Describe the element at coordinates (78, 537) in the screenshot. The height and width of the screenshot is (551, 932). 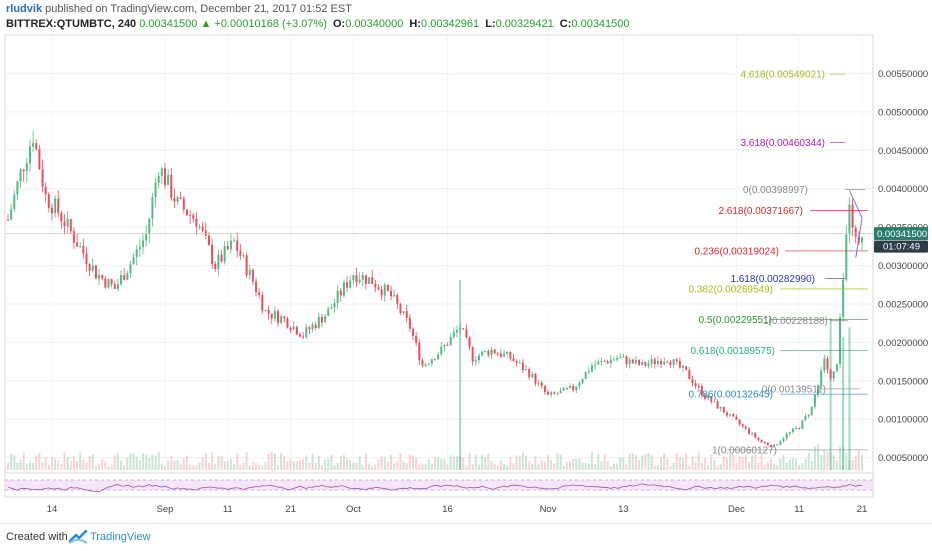
I see `tradingview-logo-icon` at that location.